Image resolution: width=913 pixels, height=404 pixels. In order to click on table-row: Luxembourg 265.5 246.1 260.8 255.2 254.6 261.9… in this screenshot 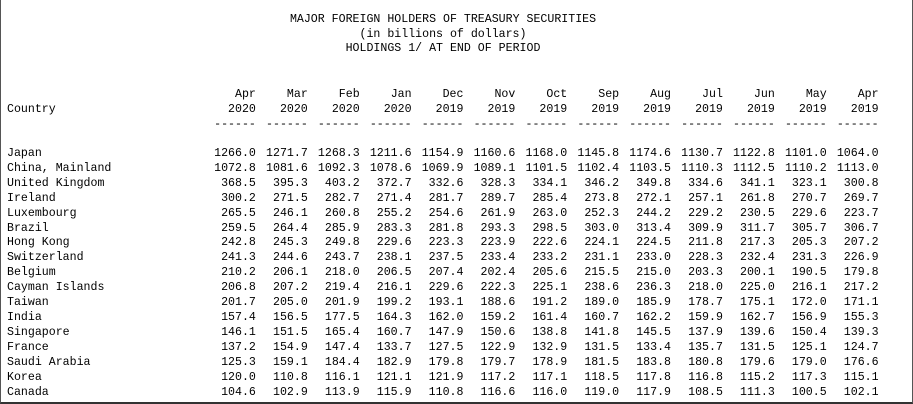, I will do `click(443, 214)`.